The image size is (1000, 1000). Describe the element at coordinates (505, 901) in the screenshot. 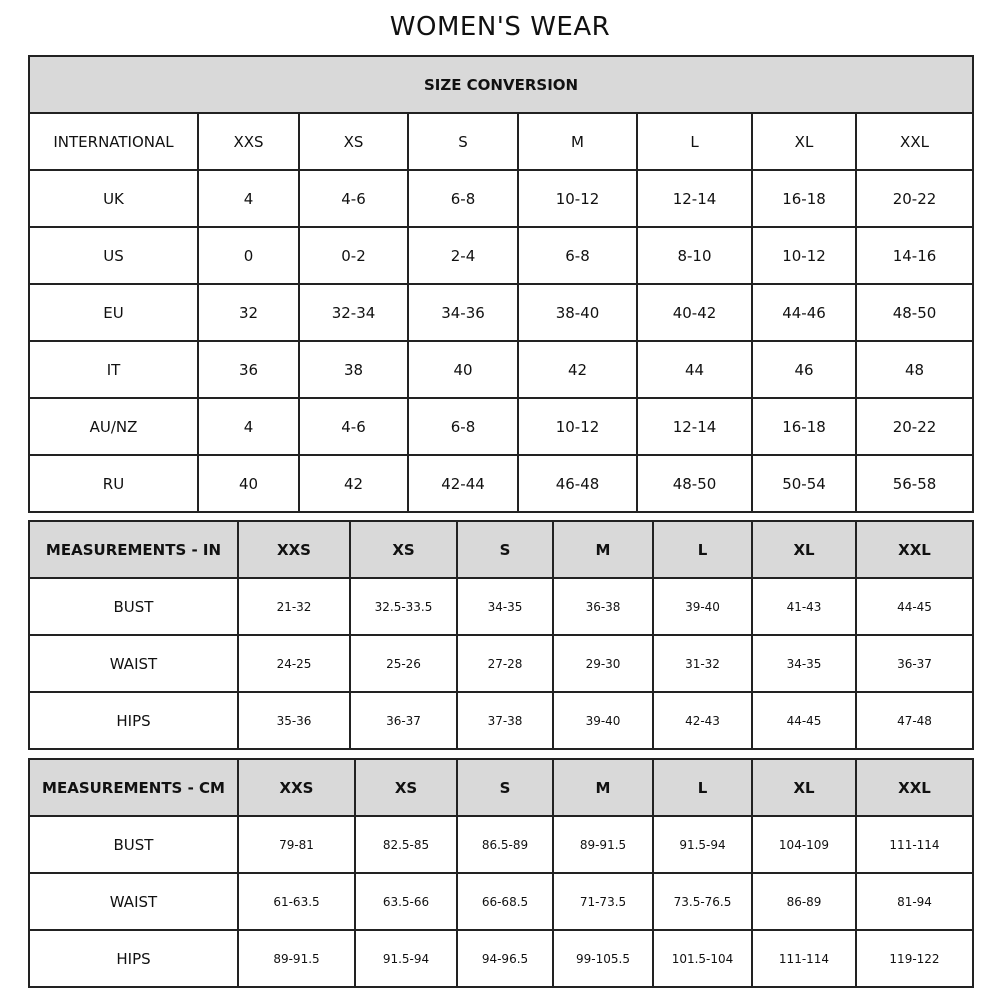

I see `table-cell: 66-68.5` at that location.